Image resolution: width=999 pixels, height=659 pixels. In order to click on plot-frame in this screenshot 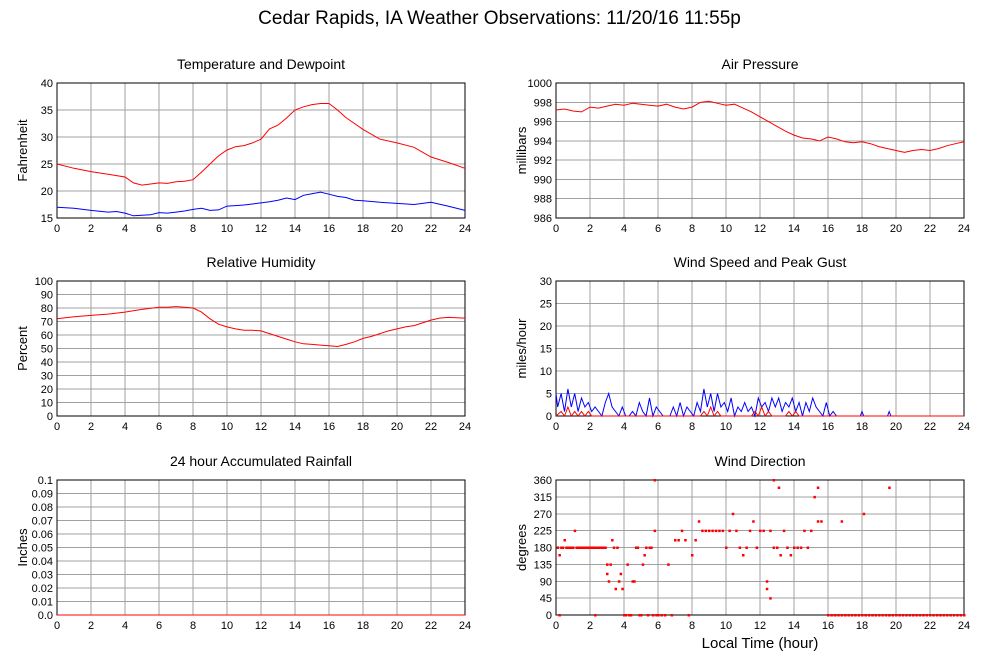, I will do `click(261, 150)`.